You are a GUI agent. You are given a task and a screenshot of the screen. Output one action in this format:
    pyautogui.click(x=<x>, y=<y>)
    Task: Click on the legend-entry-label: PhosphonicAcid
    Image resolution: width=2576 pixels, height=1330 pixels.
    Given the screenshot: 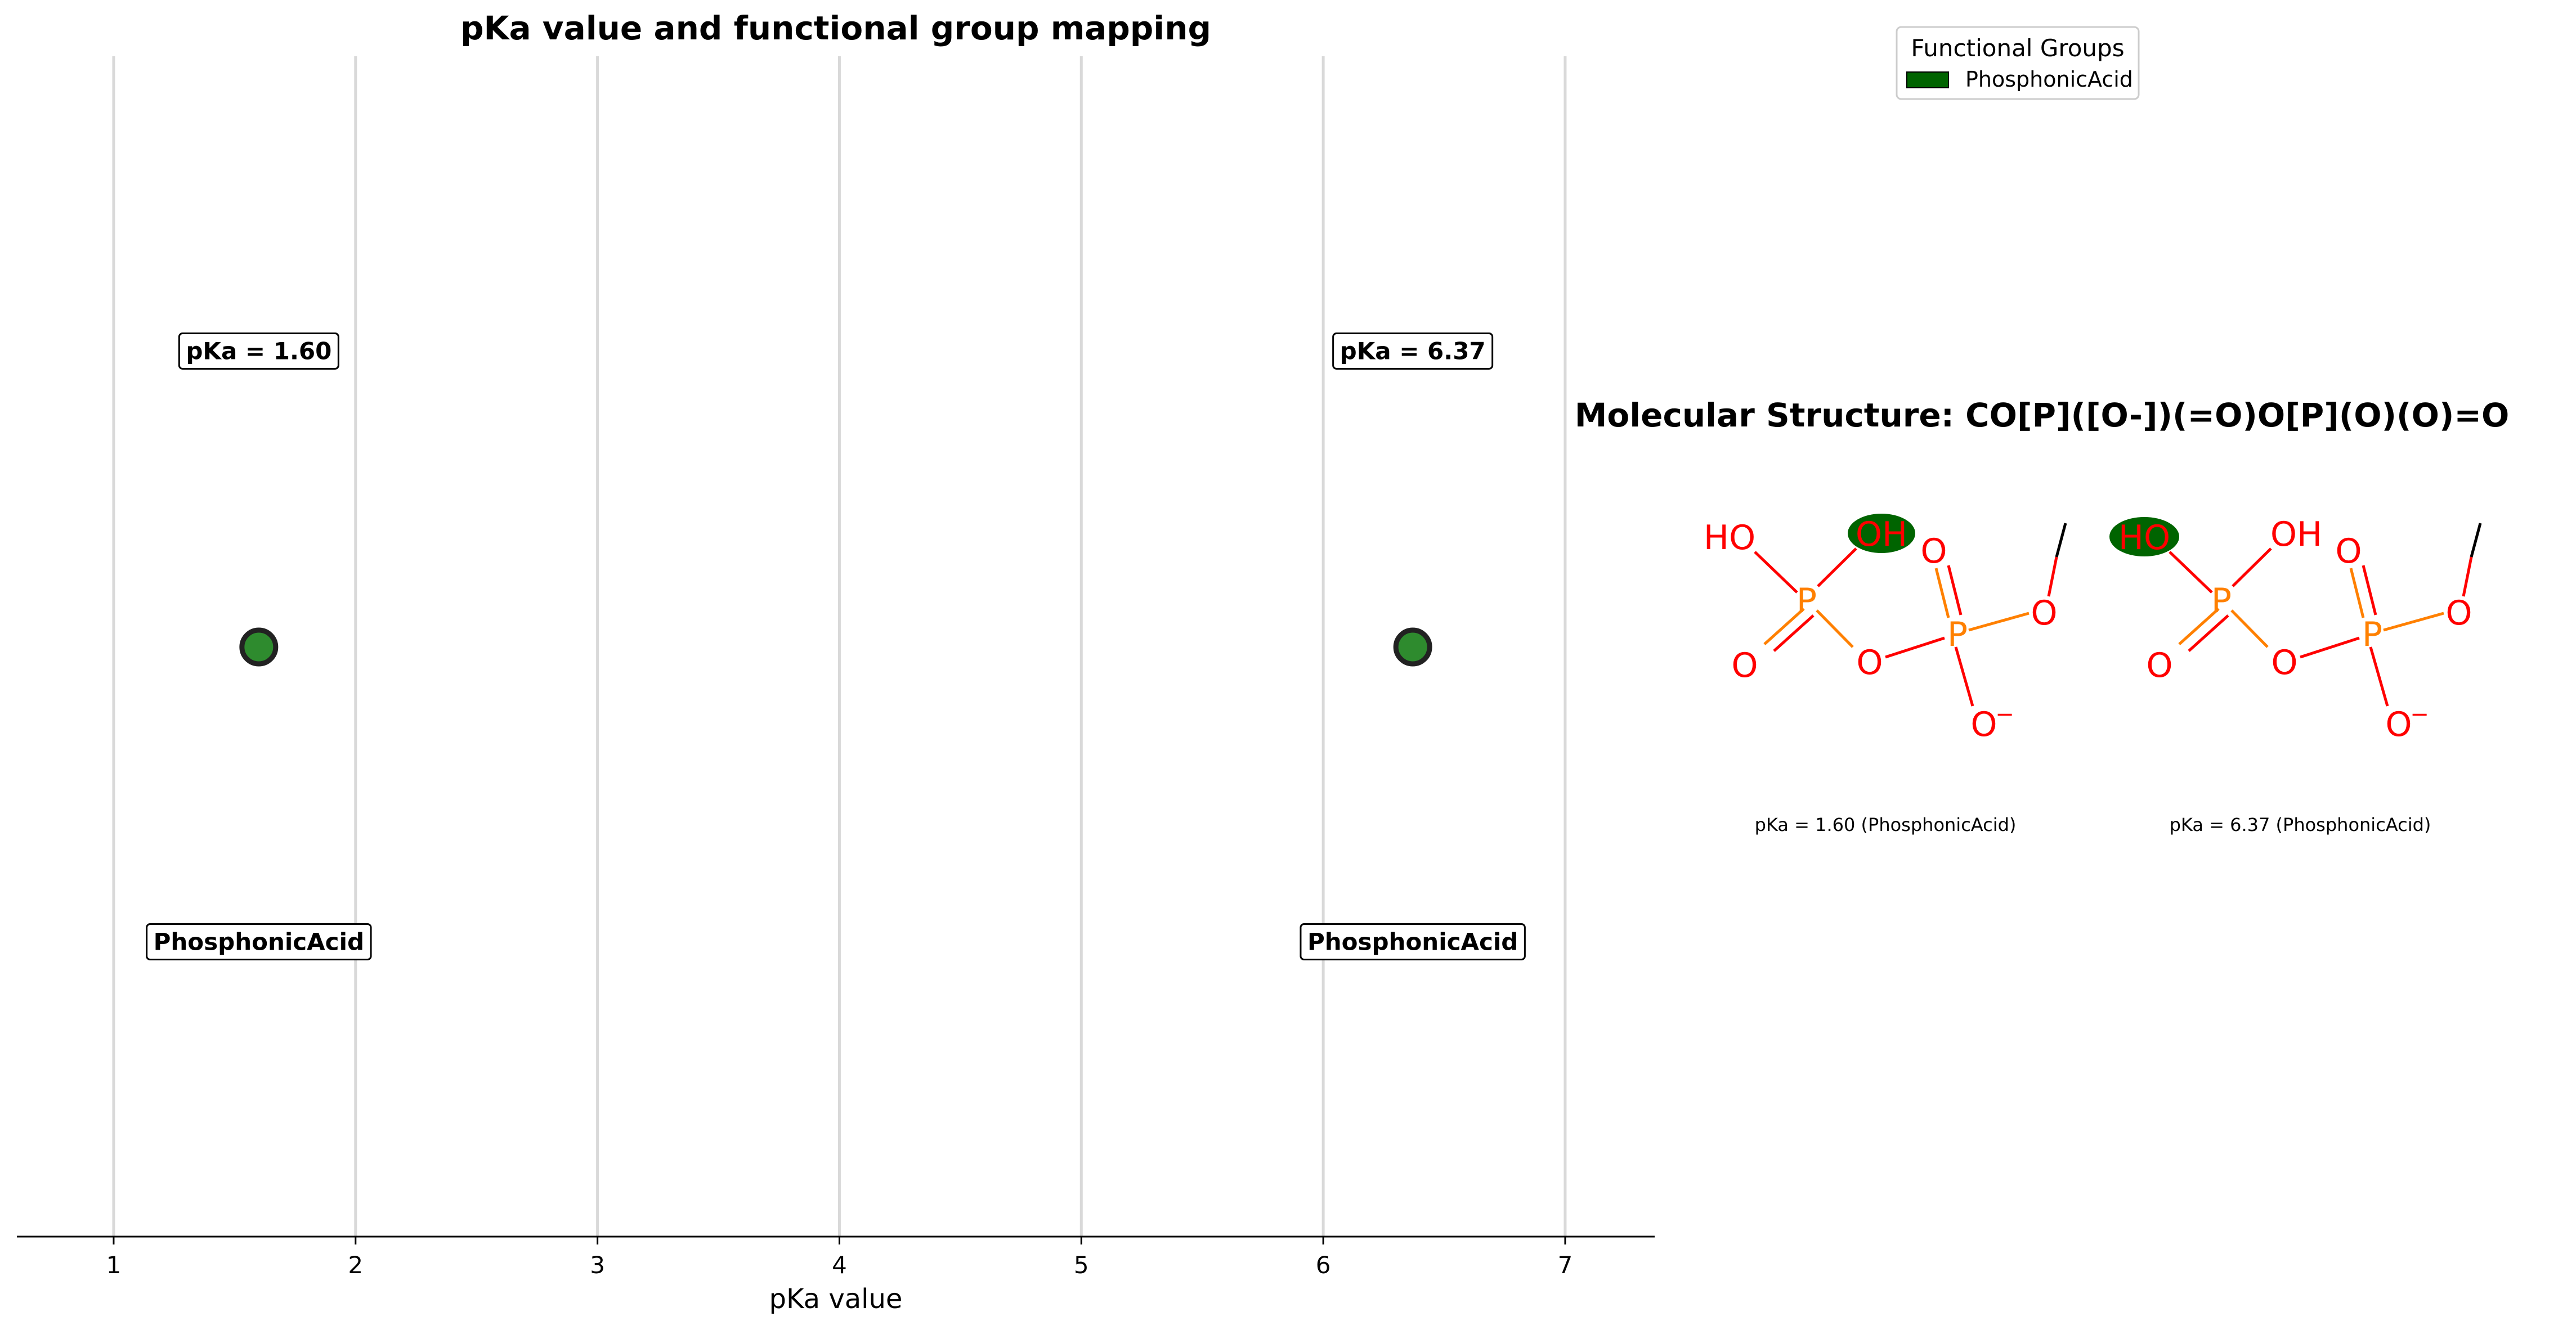 What is the action you would take?
    pyautogui.click(x=2049, y=79)
    